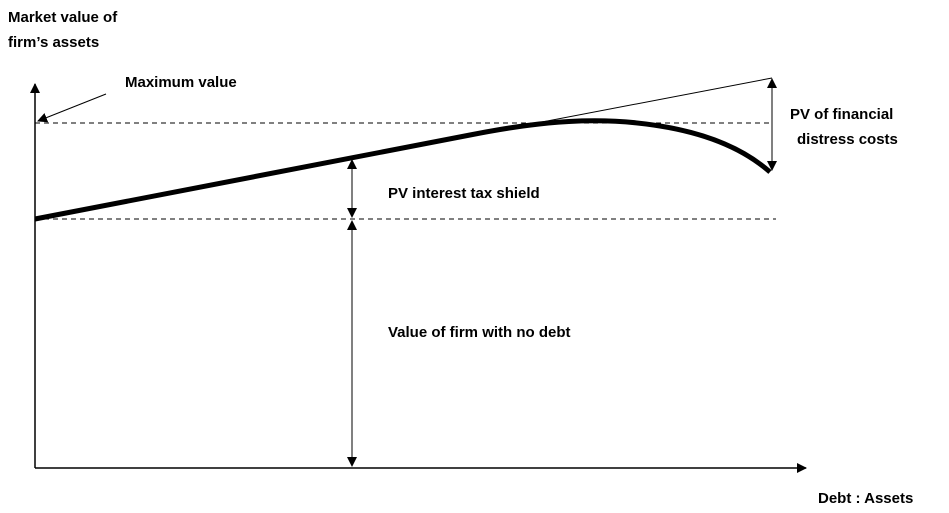  Describe the element at coordinates (63, 17) in the screenshot. I see `y-axis-label: Market value of` at that location.